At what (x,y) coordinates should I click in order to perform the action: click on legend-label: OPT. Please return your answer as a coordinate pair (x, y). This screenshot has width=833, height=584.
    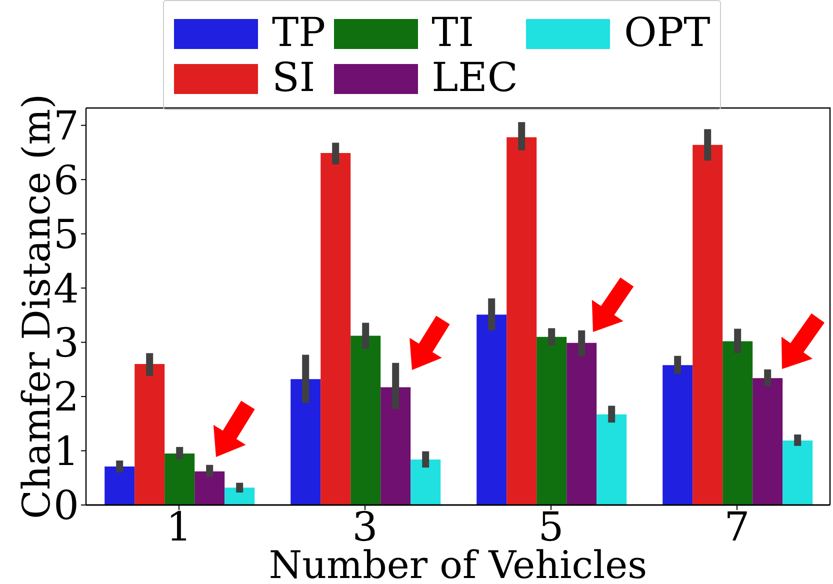
    Looking at the image, I should click on (667, 33).